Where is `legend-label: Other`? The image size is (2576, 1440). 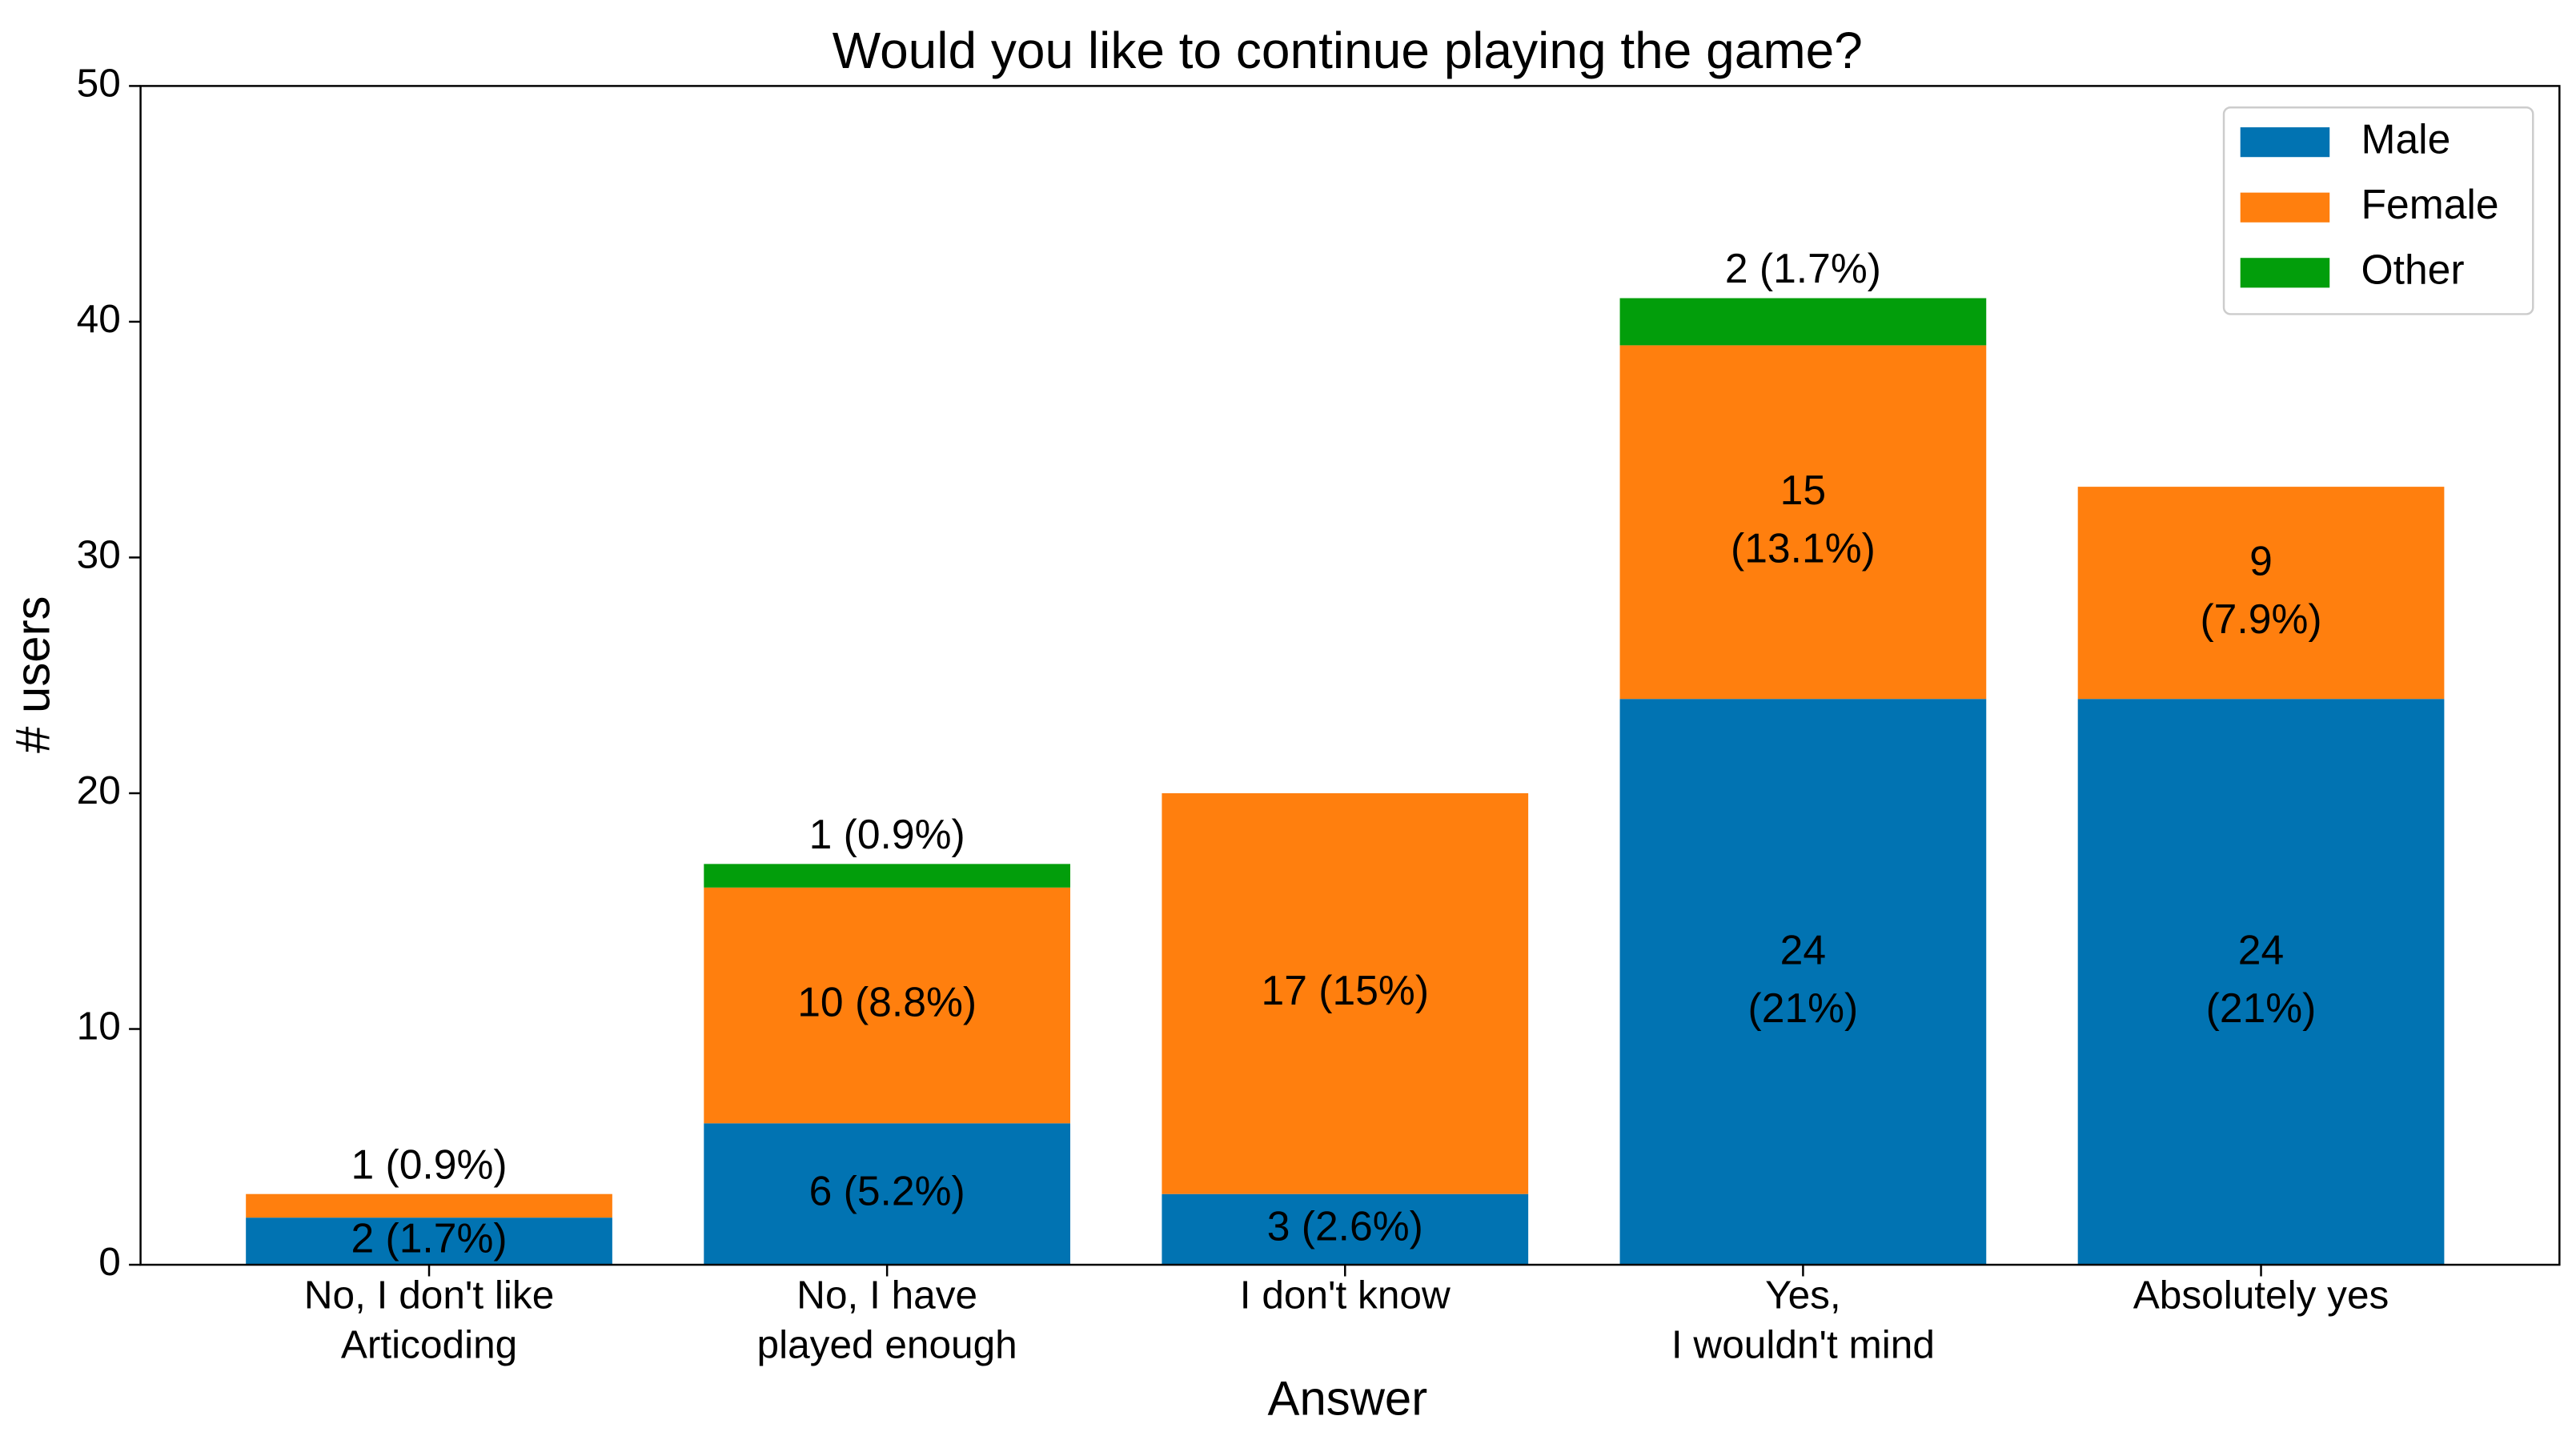 legend-label: Other is located at coordinates (2413, 269).